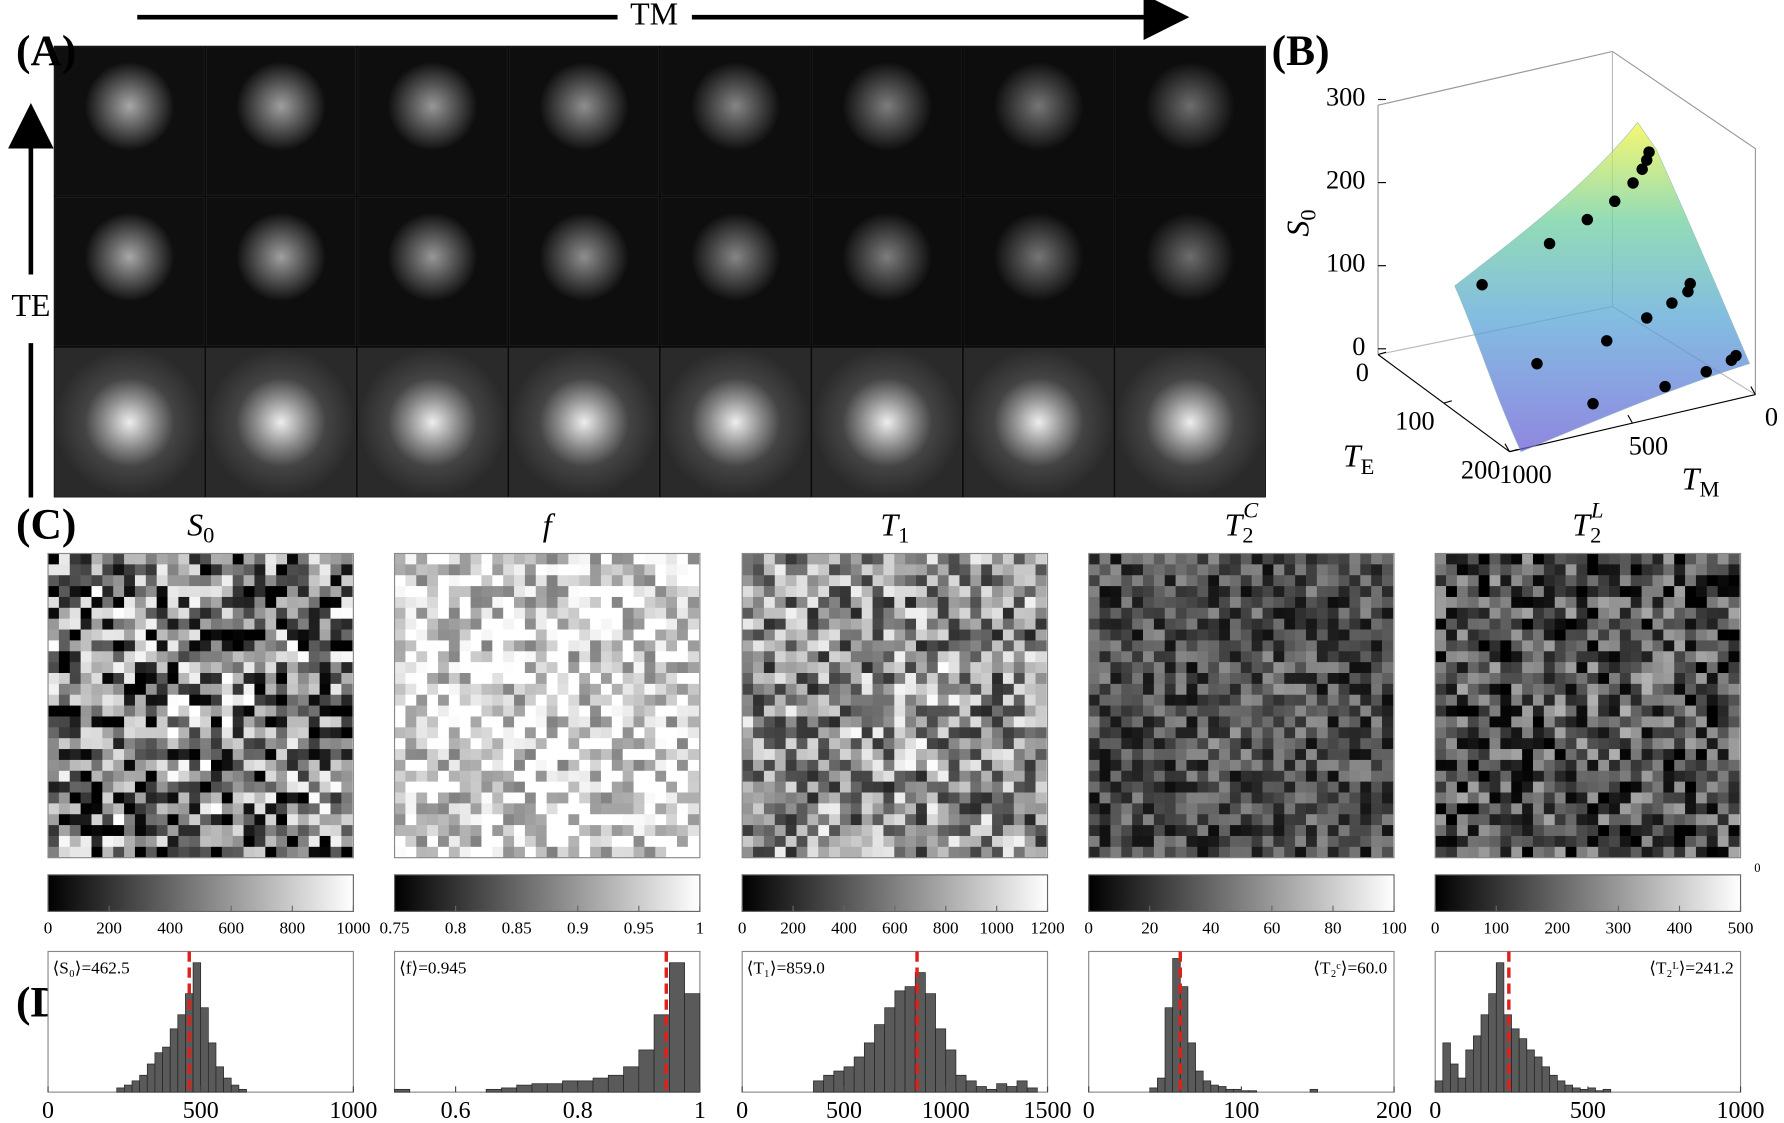 The height and width of the screenshot is (1123, 1784). I want to click on histogram-tick-label: 500, so click(844, 1110).